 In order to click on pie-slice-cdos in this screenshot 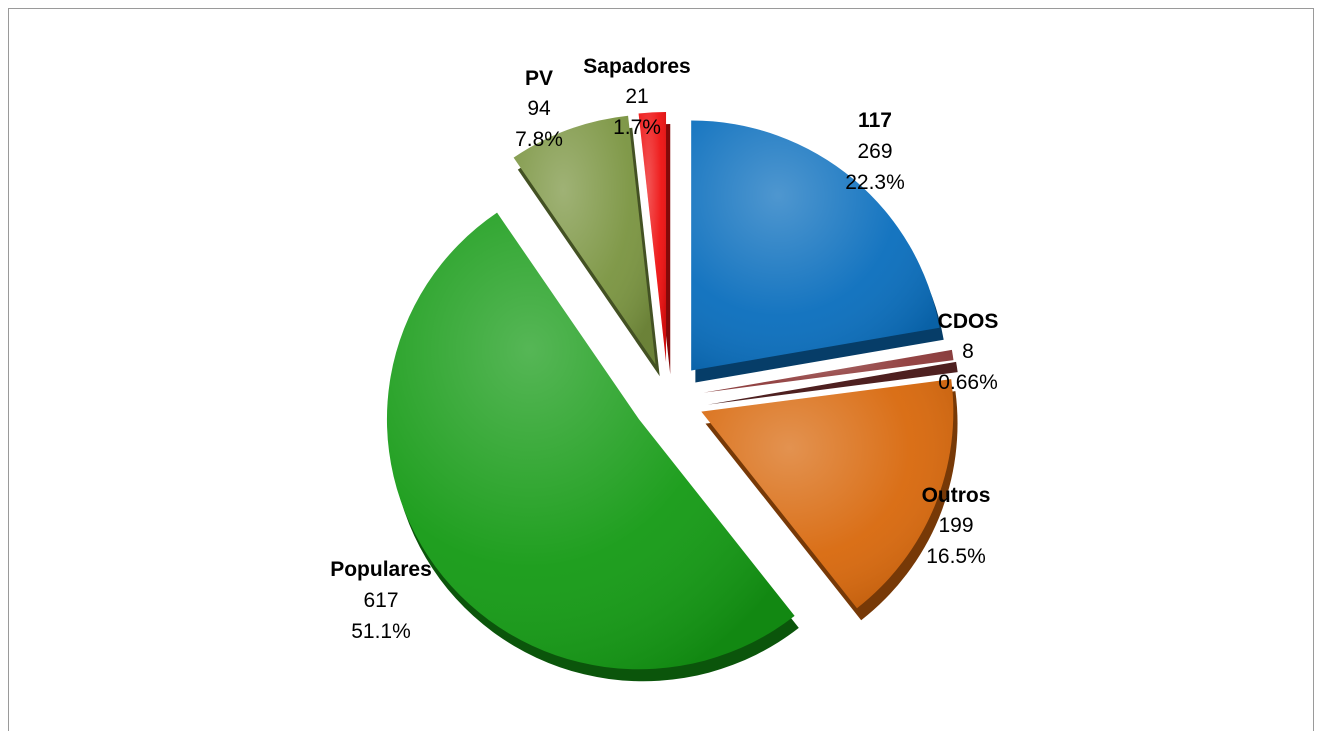, I will do `click(830, 377)`.